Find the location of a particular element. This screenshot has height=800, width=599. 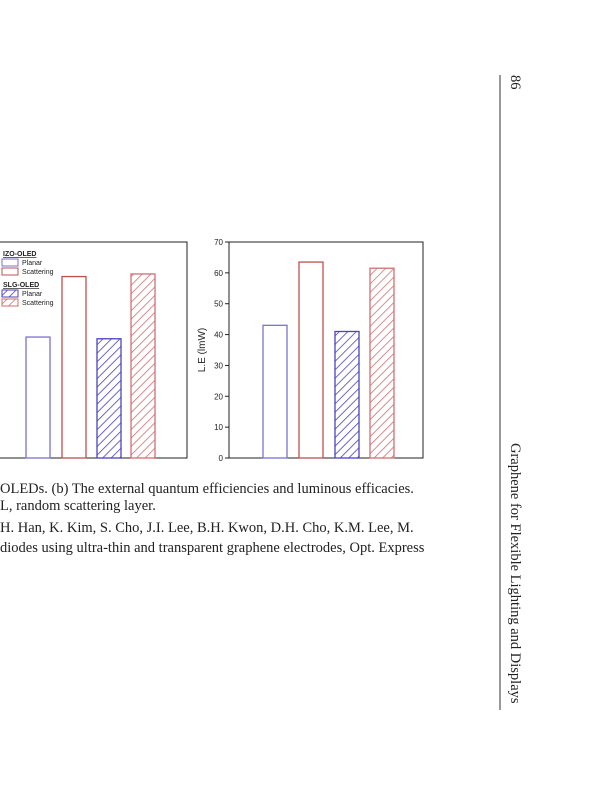

y-tick-label: 0 is located at coordinates (221, 458).